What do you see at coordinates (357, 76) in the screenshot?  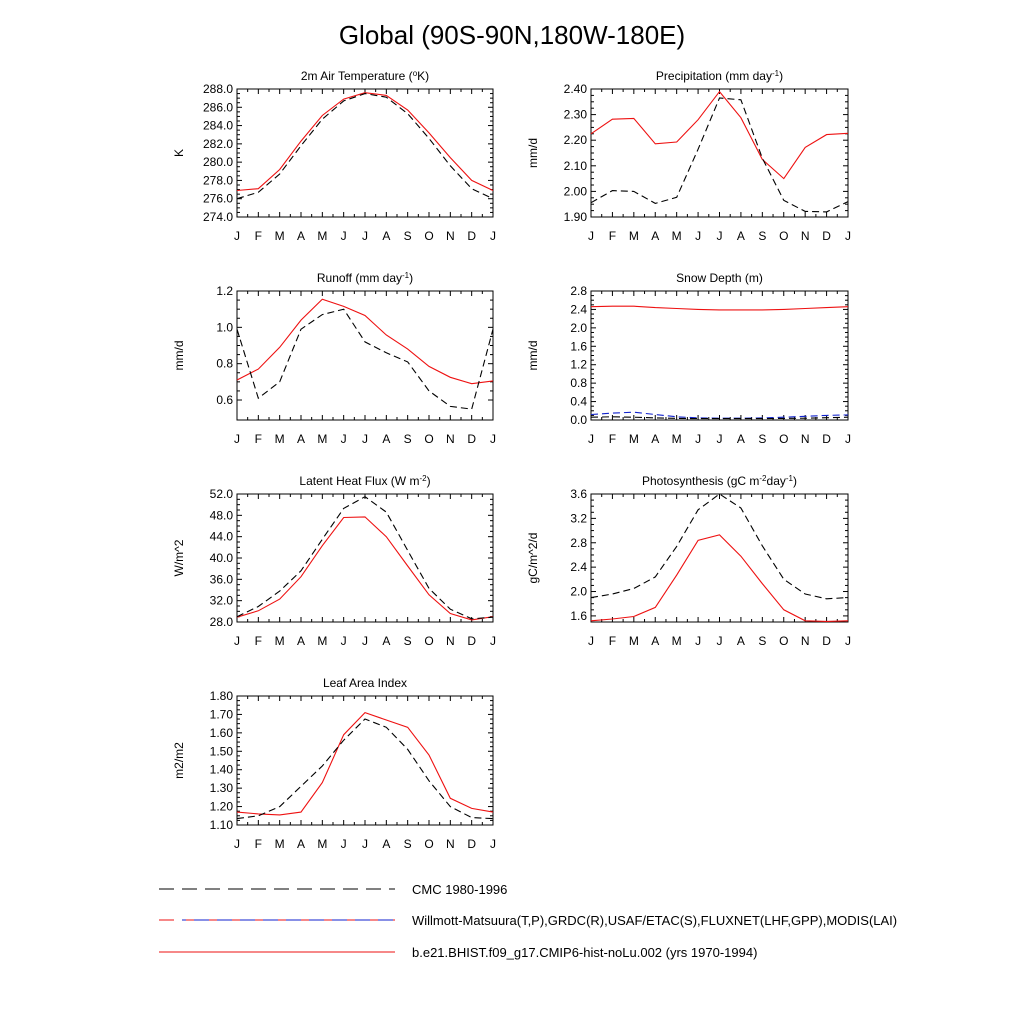 I see `panel-title-part: 2m Air Temperature (` at bounding box center [357, 76].